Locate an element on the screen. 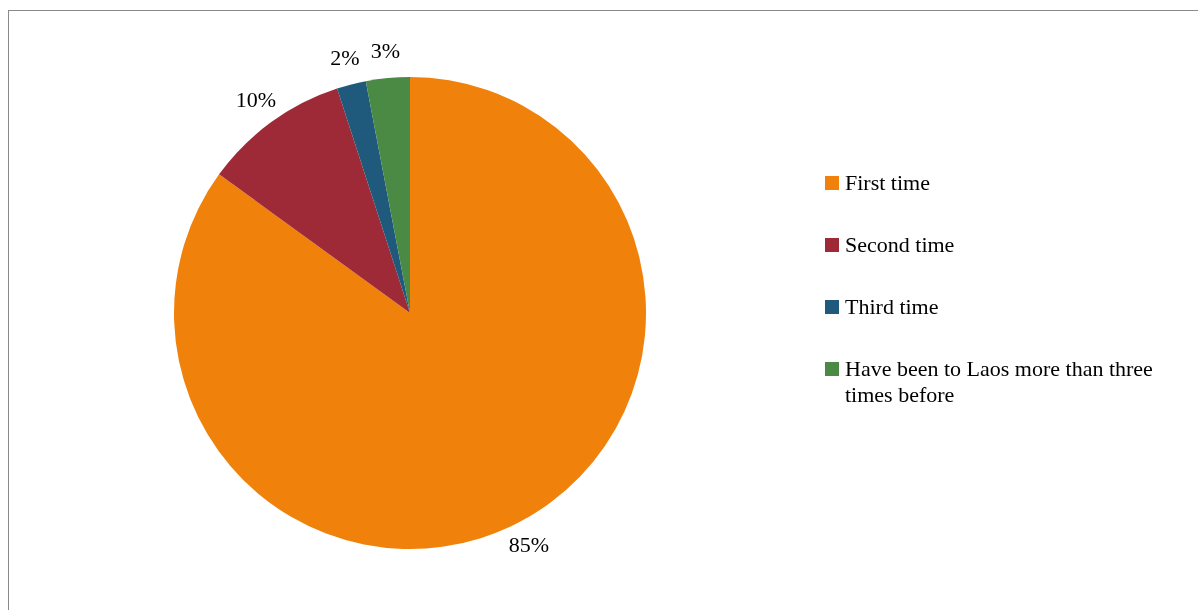 This screenshot has width=1199, height=610. data-label: 10% is located at coordinates (256, 99).